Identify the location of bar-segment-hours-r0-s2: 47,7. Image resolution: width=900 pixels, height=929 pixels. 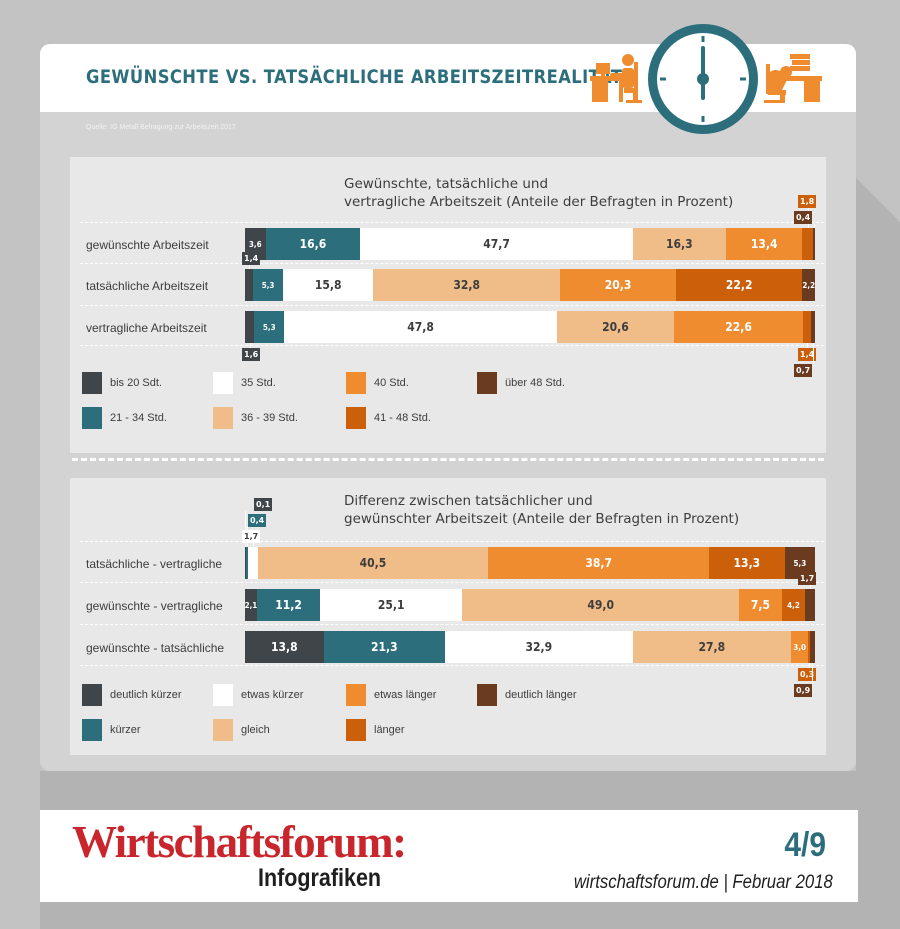
(496, 244).